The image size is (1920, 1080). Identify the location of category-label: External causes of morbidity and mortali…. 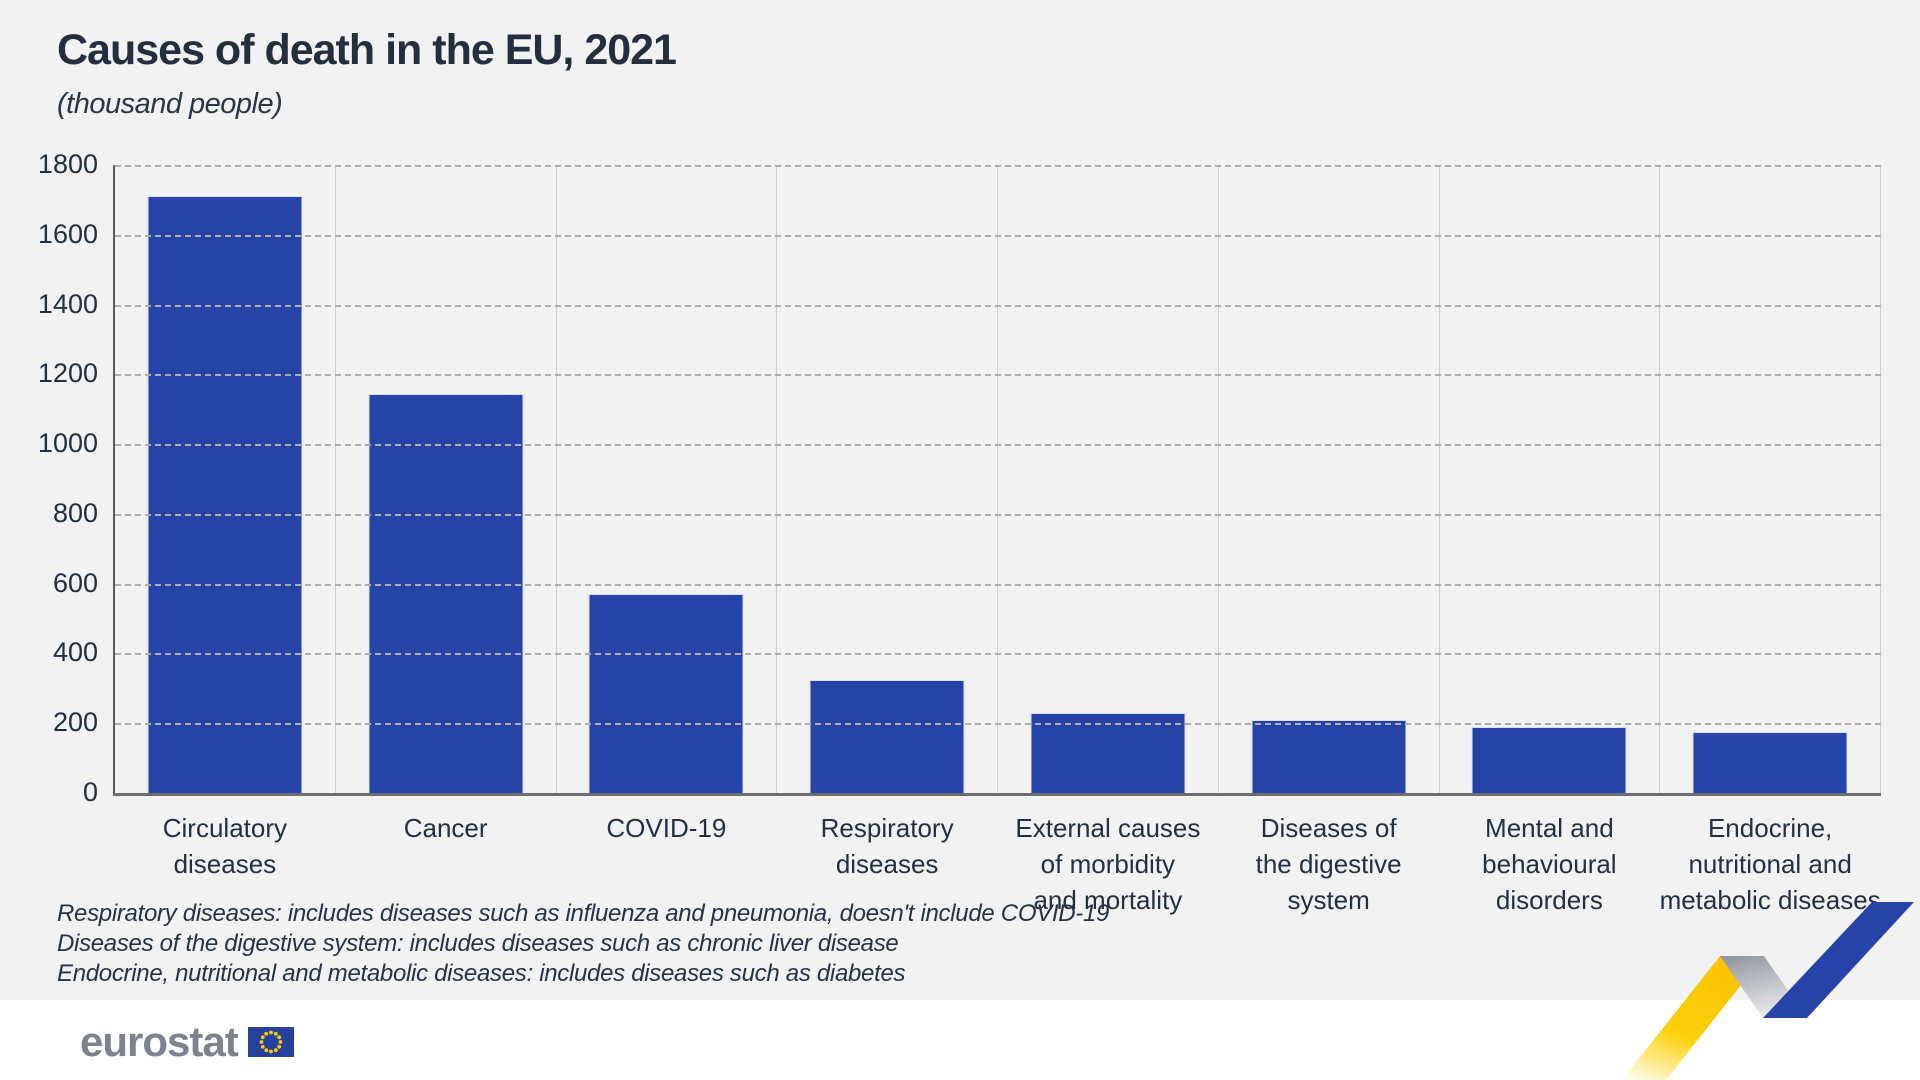
(1108, 864).